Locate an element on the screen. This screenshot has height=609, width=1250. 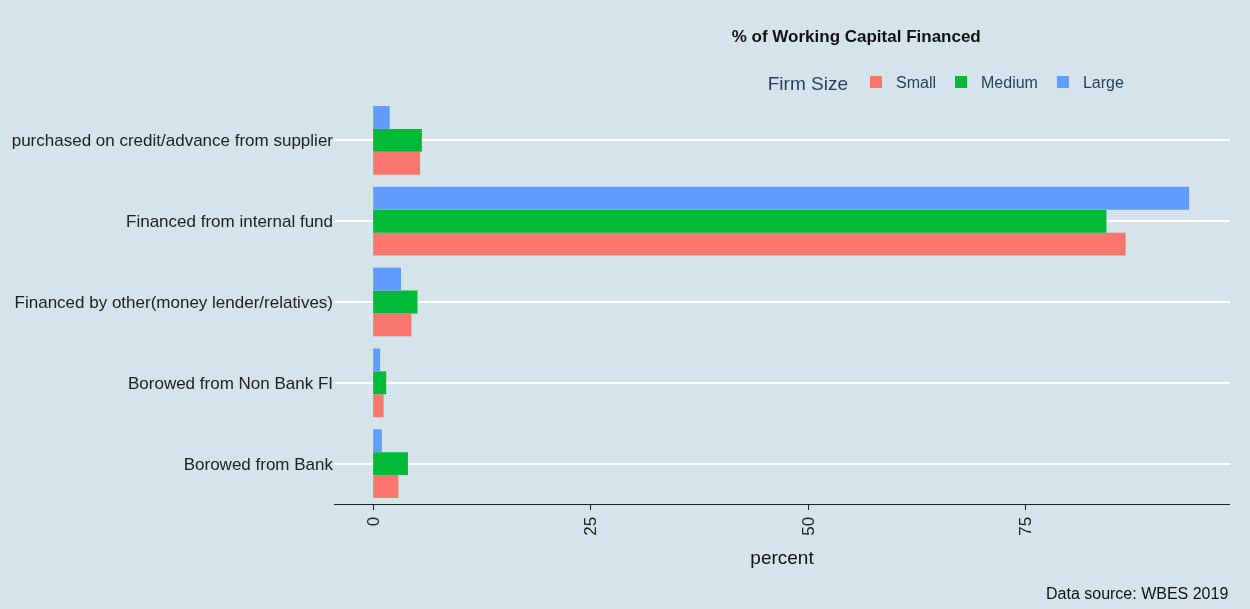
x-axis-title: percent is located at coordinates (782, 557).